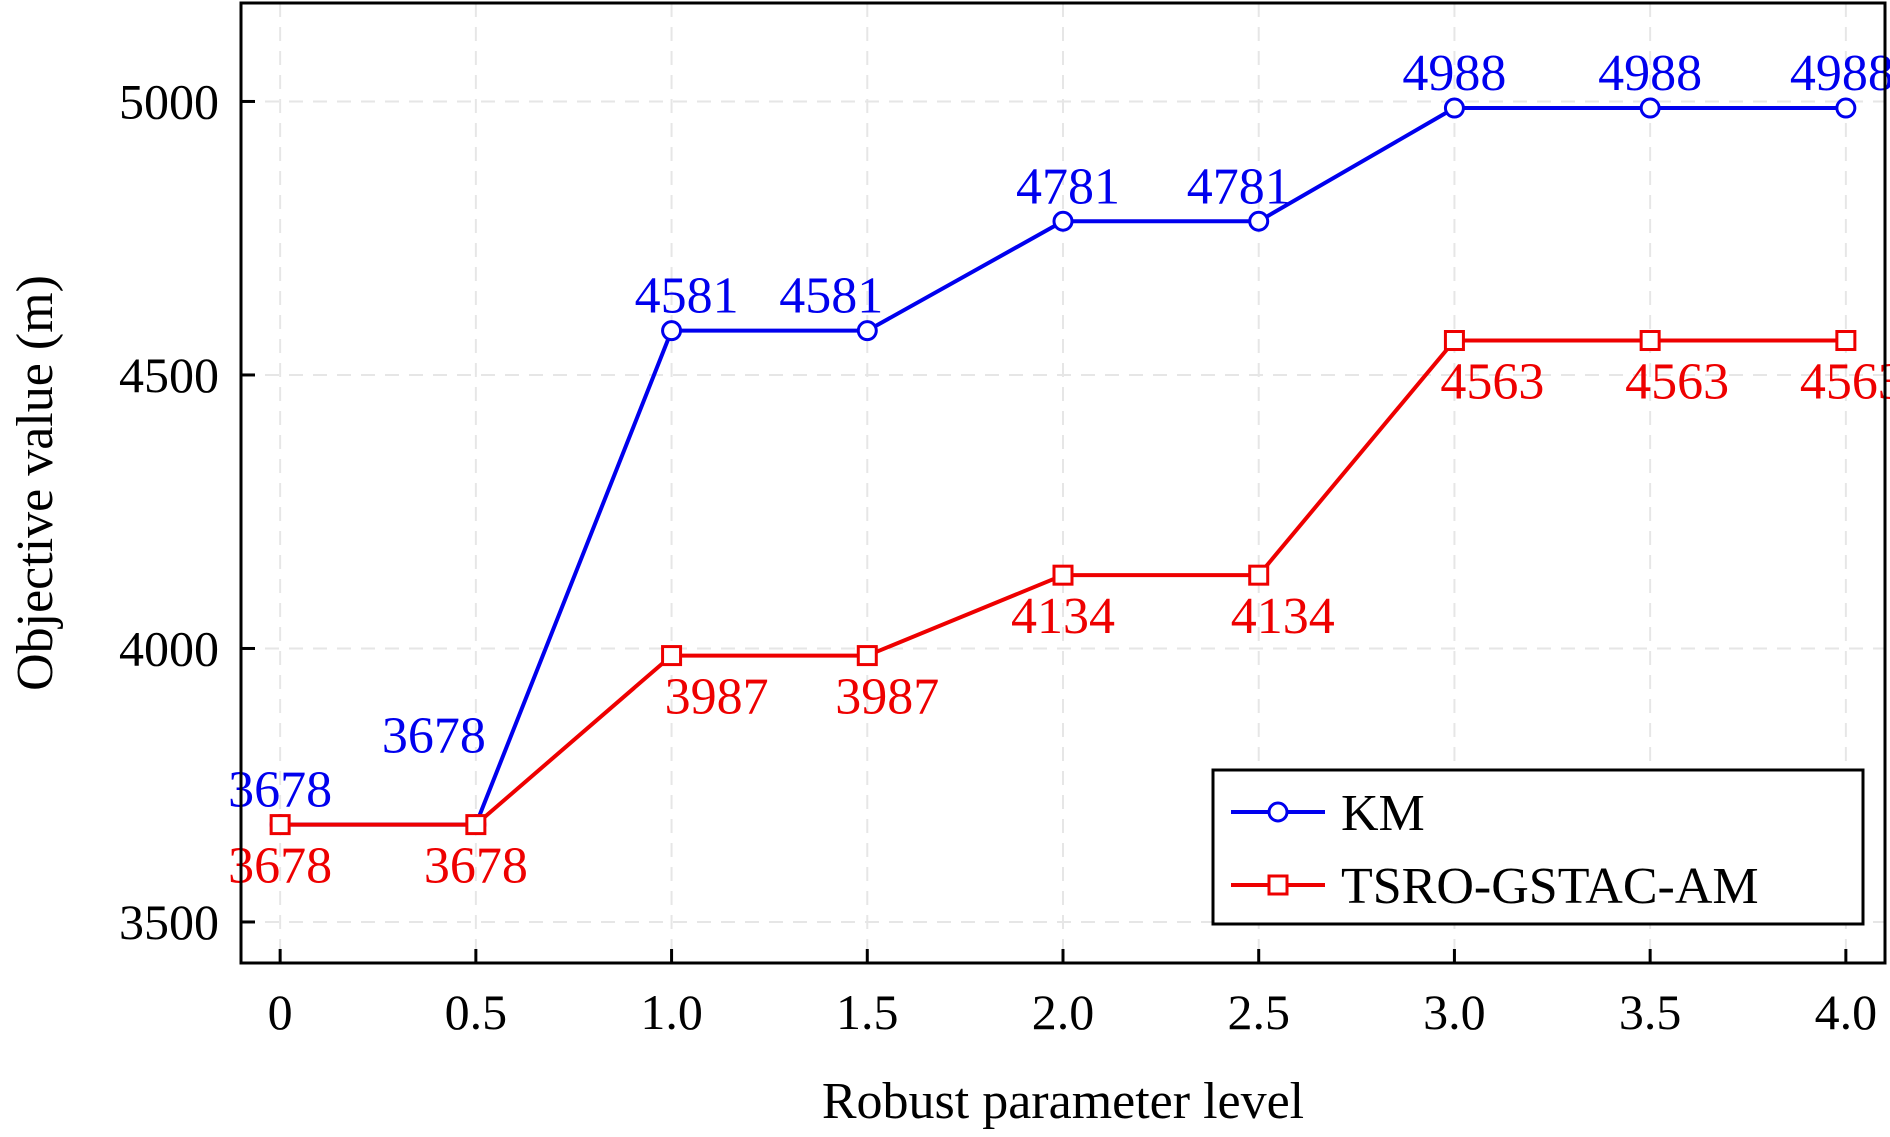  What do you see at coordinates (1454, 1012) in the screenshot?
I see `x-tick-label: 3.0` at bounding box center [1454, 1012].